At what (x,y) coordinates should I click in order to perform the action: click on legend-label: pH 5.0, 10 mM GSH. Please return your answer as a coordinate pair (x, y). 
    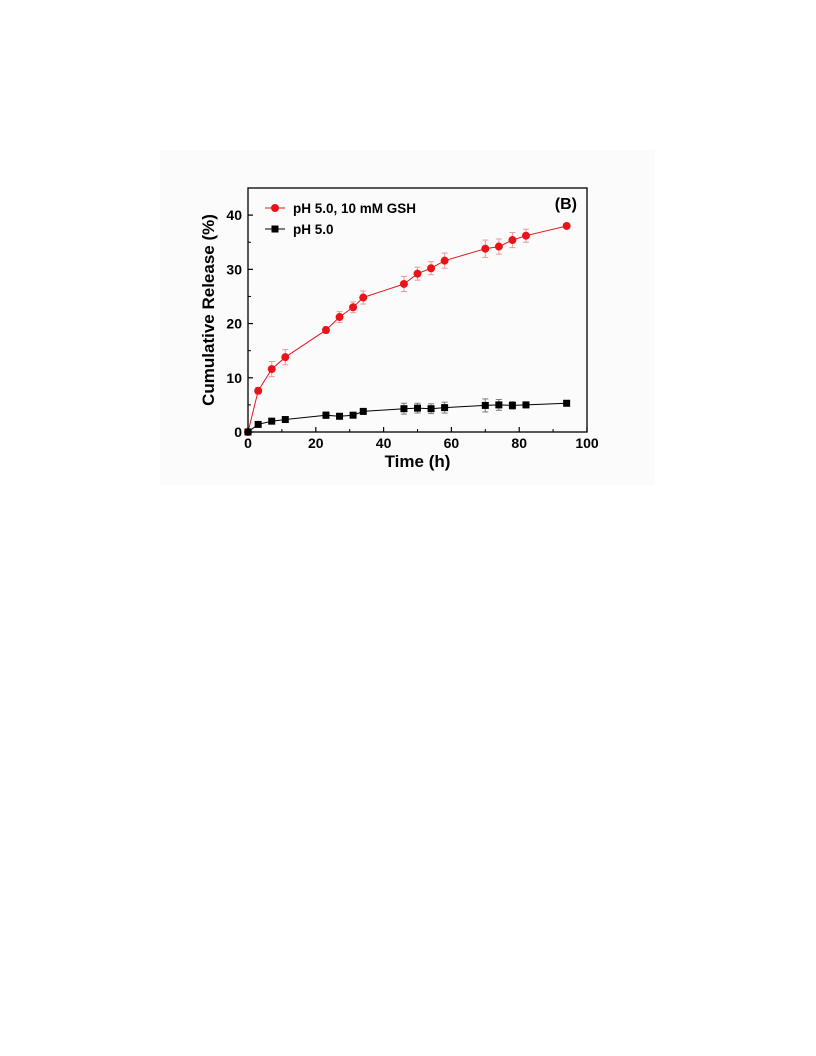
    Looking at the image, I should click on (354, 208).